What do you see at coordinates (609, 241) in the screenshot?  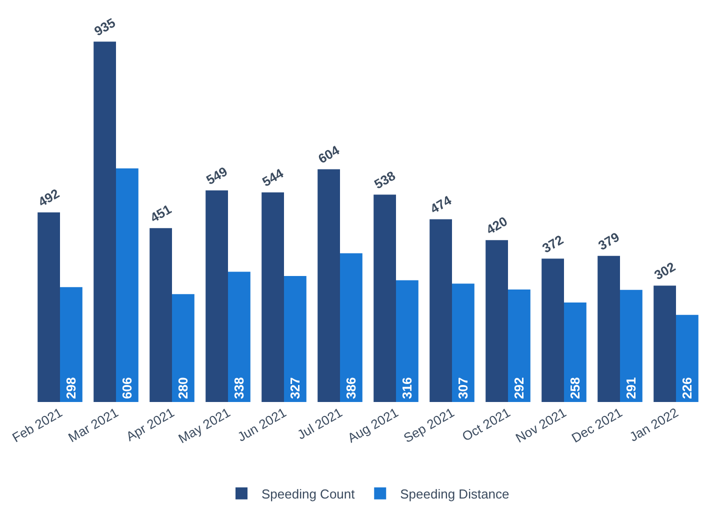 I see `data-label: 379` at bounding box center [609, 241].